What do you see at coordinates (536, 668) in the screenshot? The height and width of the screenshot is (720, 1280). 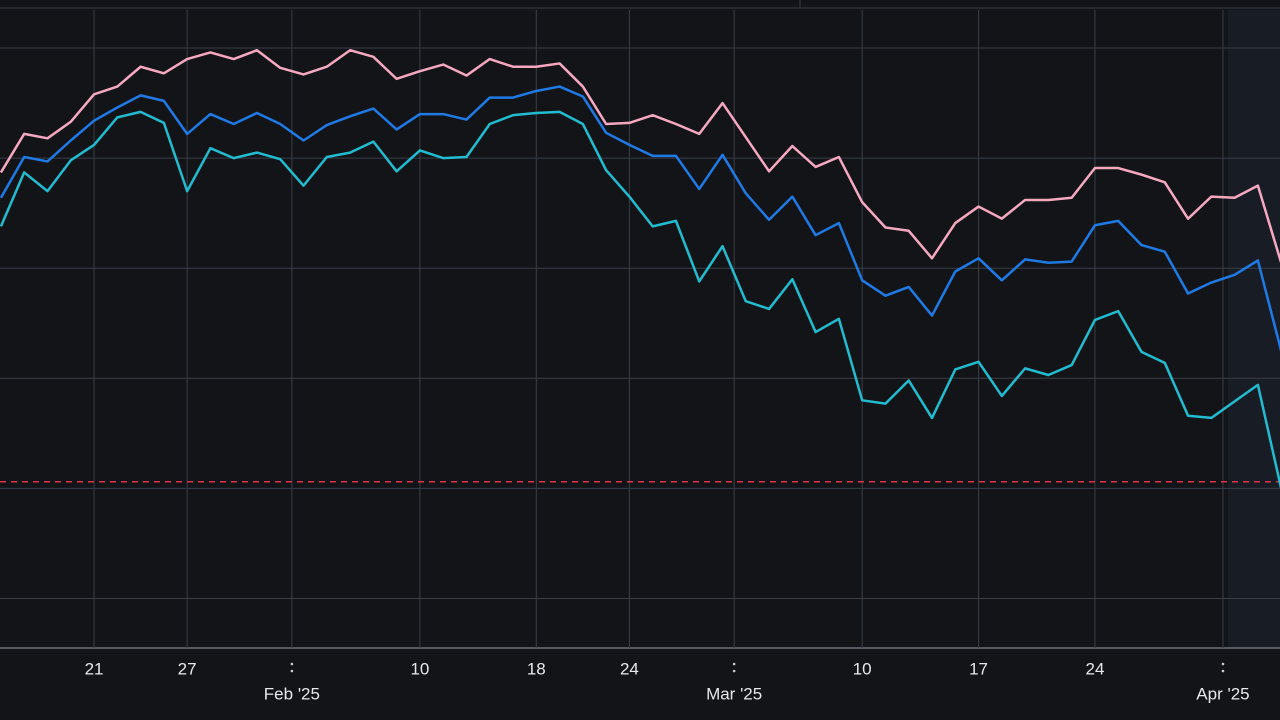 I see `x-tick-label: 18` at bounding box center [536, 668].